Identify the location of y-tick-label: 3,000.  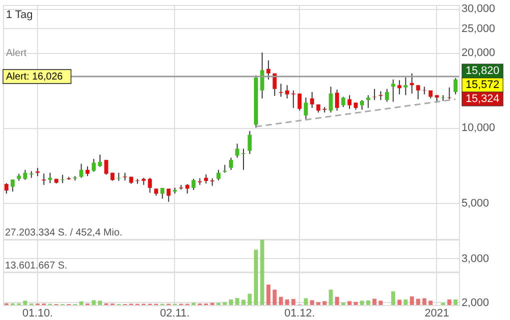
(476, 258).